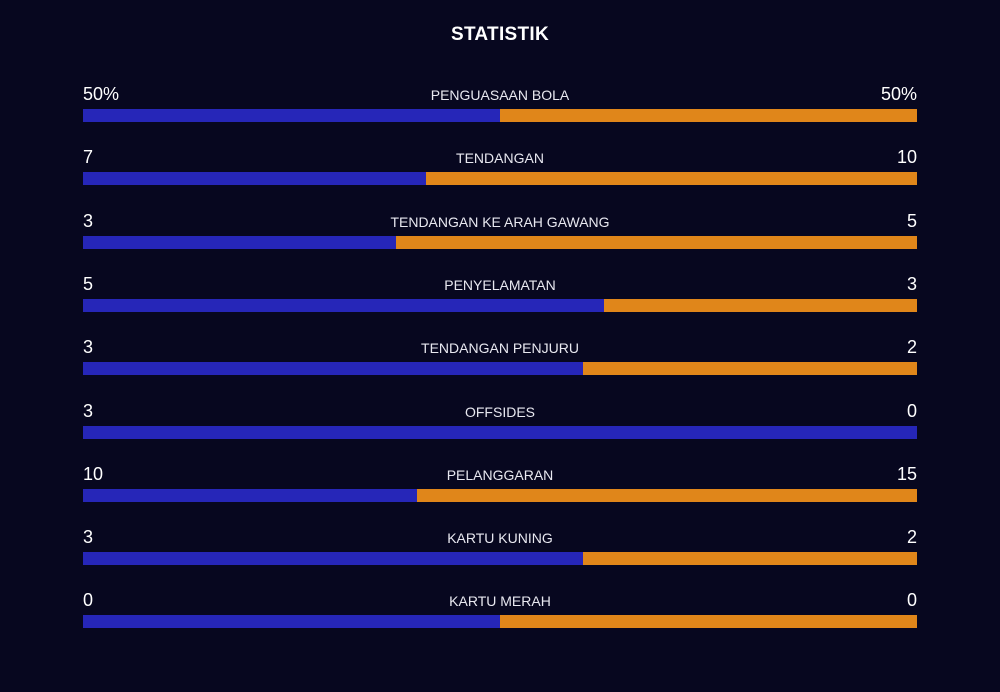  Describe the element at coordinates (911, 220) in the screenshot. I see `away-value: 5` at that location.